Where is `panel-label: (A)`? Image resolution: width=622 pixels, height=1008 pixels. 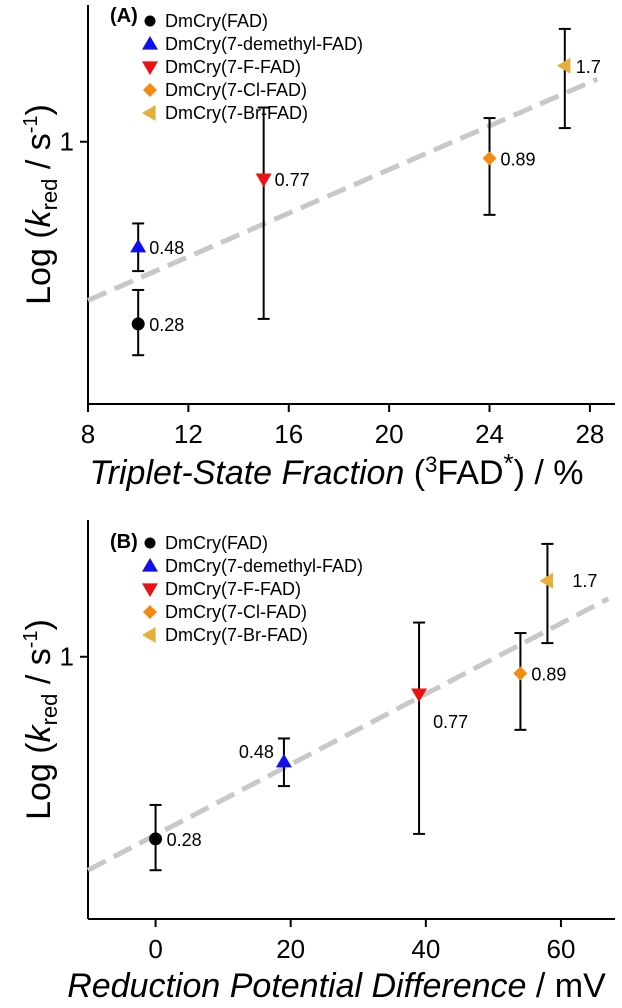
panel-label: (A) is located at coordinates (124, 16).